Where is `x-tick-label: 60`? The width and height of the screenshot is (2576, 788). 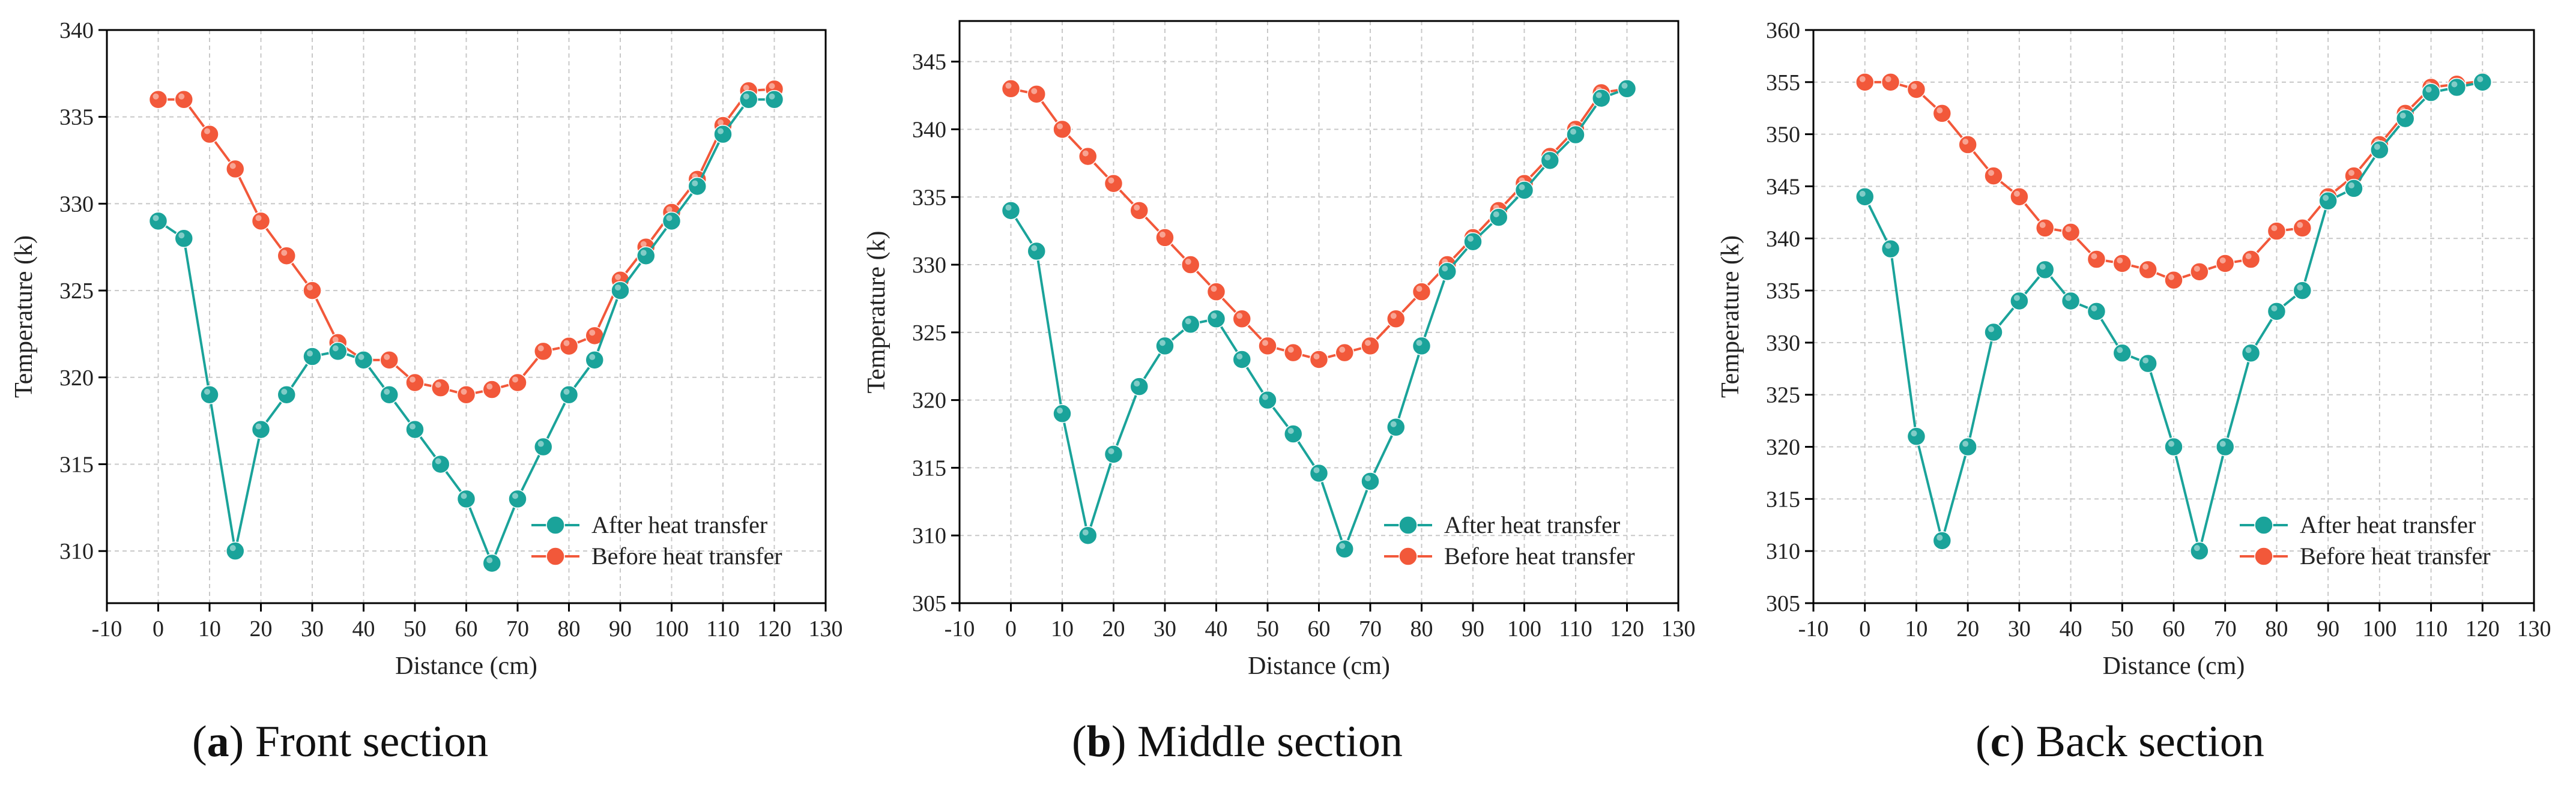
x-tick-label: 60 is located at coordinates (2173, 629).